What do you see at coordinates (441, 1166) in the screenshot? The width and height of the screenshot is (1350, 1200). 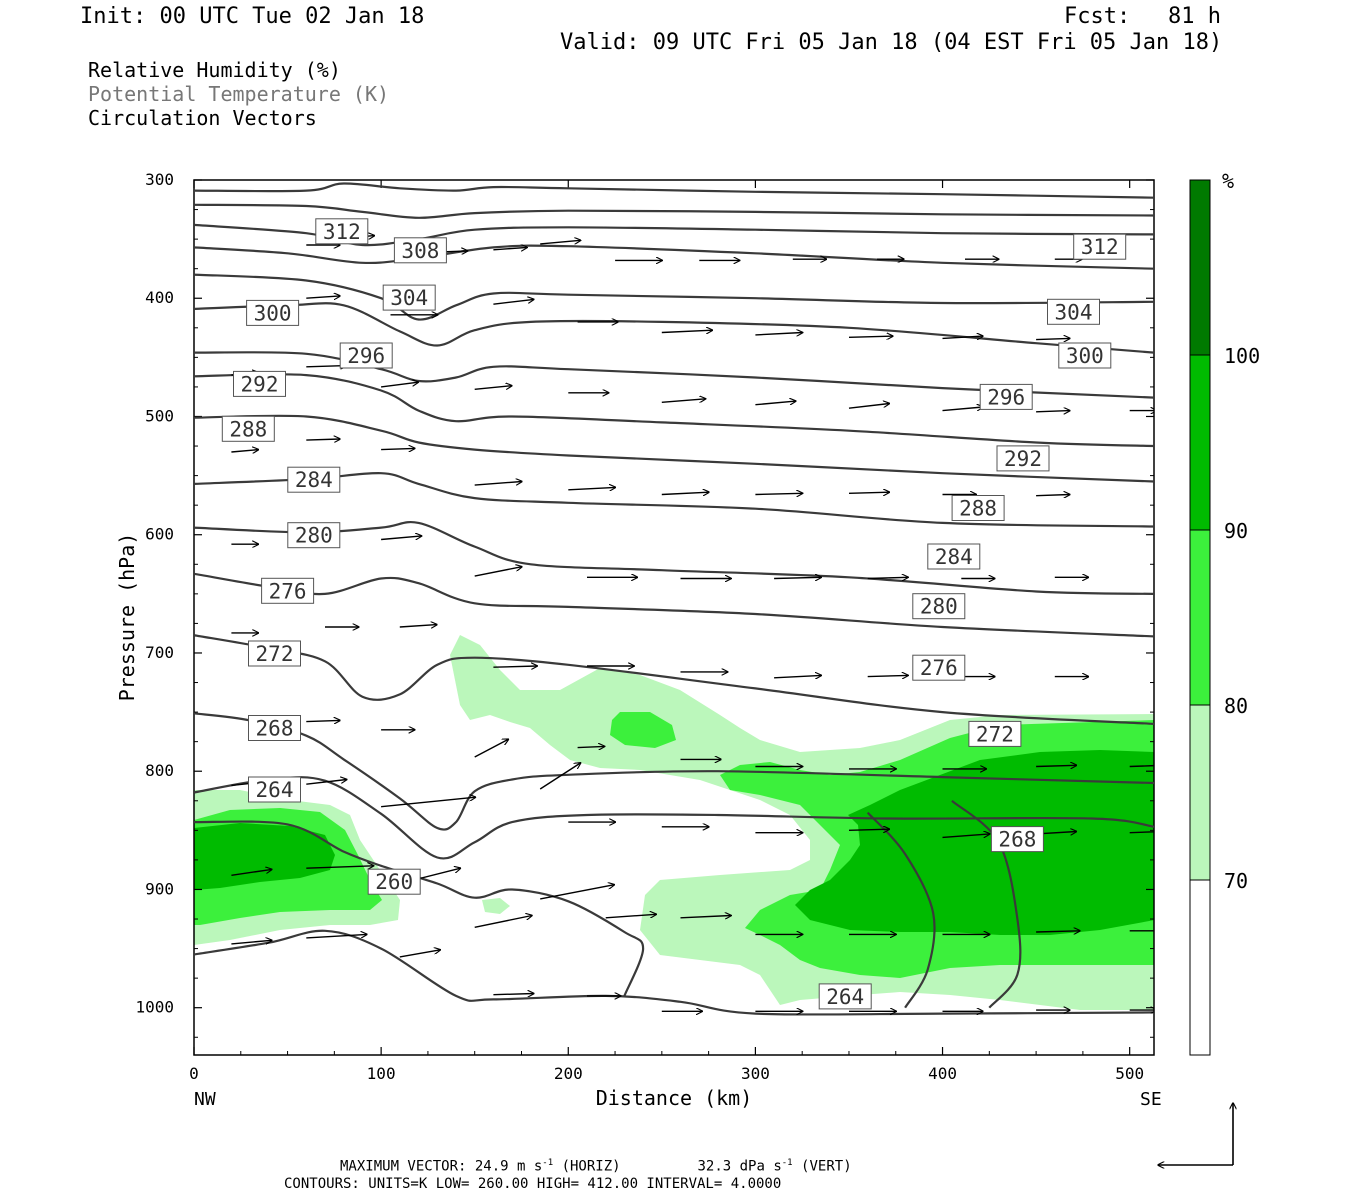 I see `max-vector-text: MAXIMUM VECTOR: 24.9 m s` at bounding box center [441, 1166].